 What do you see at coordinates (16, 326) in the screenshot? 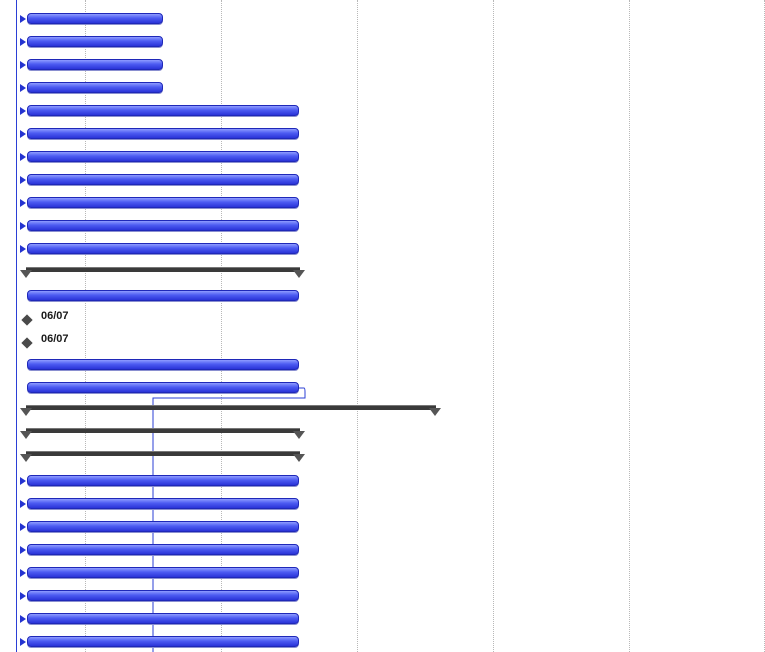
I see `project-start-line` at bounding box center [16, 326].